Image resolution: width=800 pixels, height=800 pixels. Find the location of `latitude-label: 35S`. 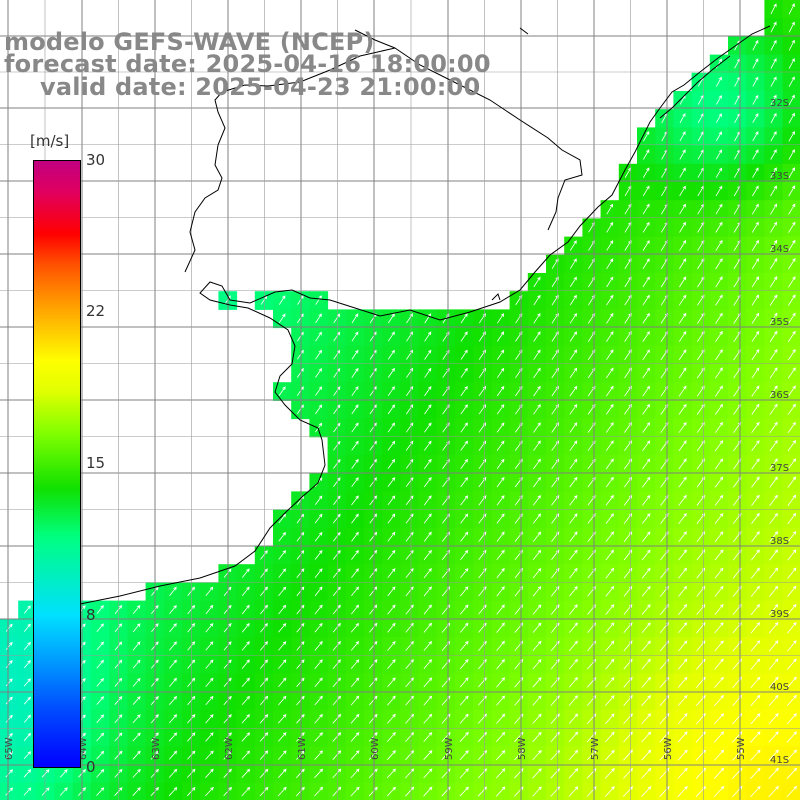

latitude-label: 35S is located at coordinates (779, 322).